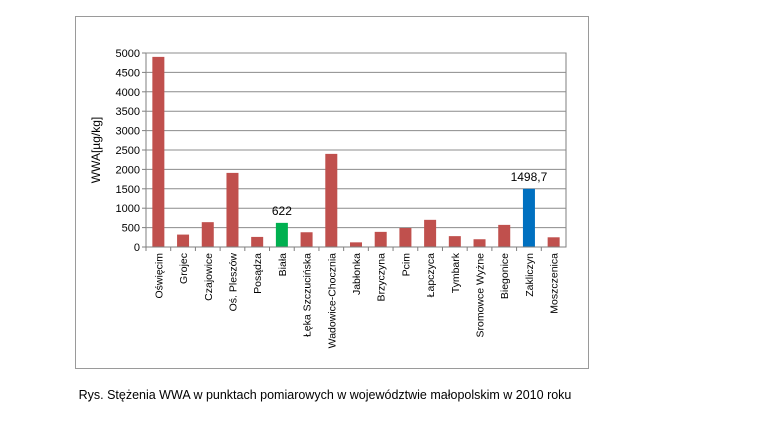  I want to click on x-tick-label: Posądza, so click(258, 273).